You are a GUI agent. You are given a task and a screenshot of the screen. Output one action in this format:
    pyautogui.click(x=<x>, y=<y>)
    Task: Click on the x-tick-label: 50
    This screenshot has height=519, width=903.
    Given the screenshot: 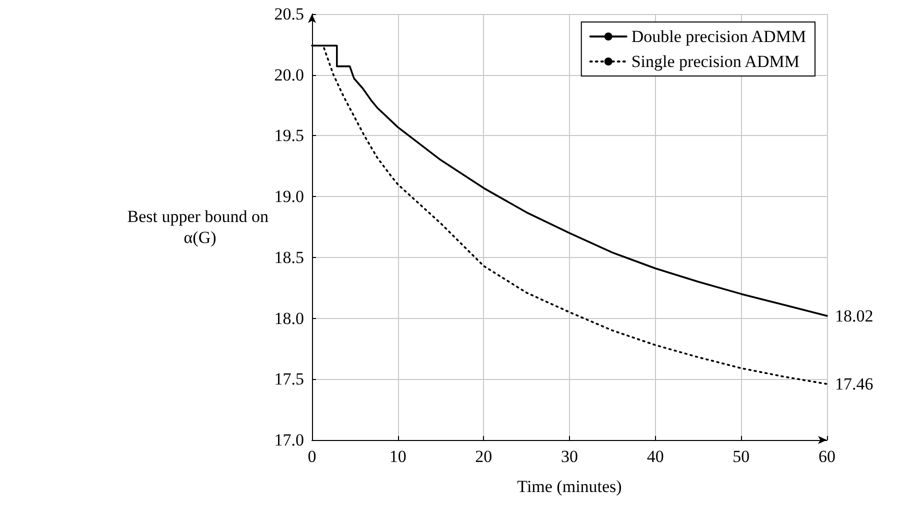 What is the action you would take?
    pyautogui.click(x=741, y=456)
    